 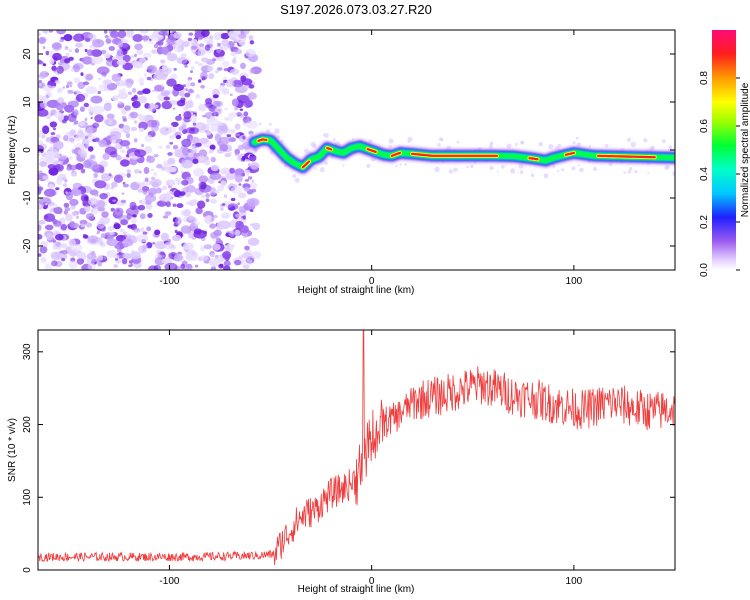 What do you see at coordinates (724, 150) in the screenshot?
I see `colorbar-gradient` at bounding box center [724, 150].